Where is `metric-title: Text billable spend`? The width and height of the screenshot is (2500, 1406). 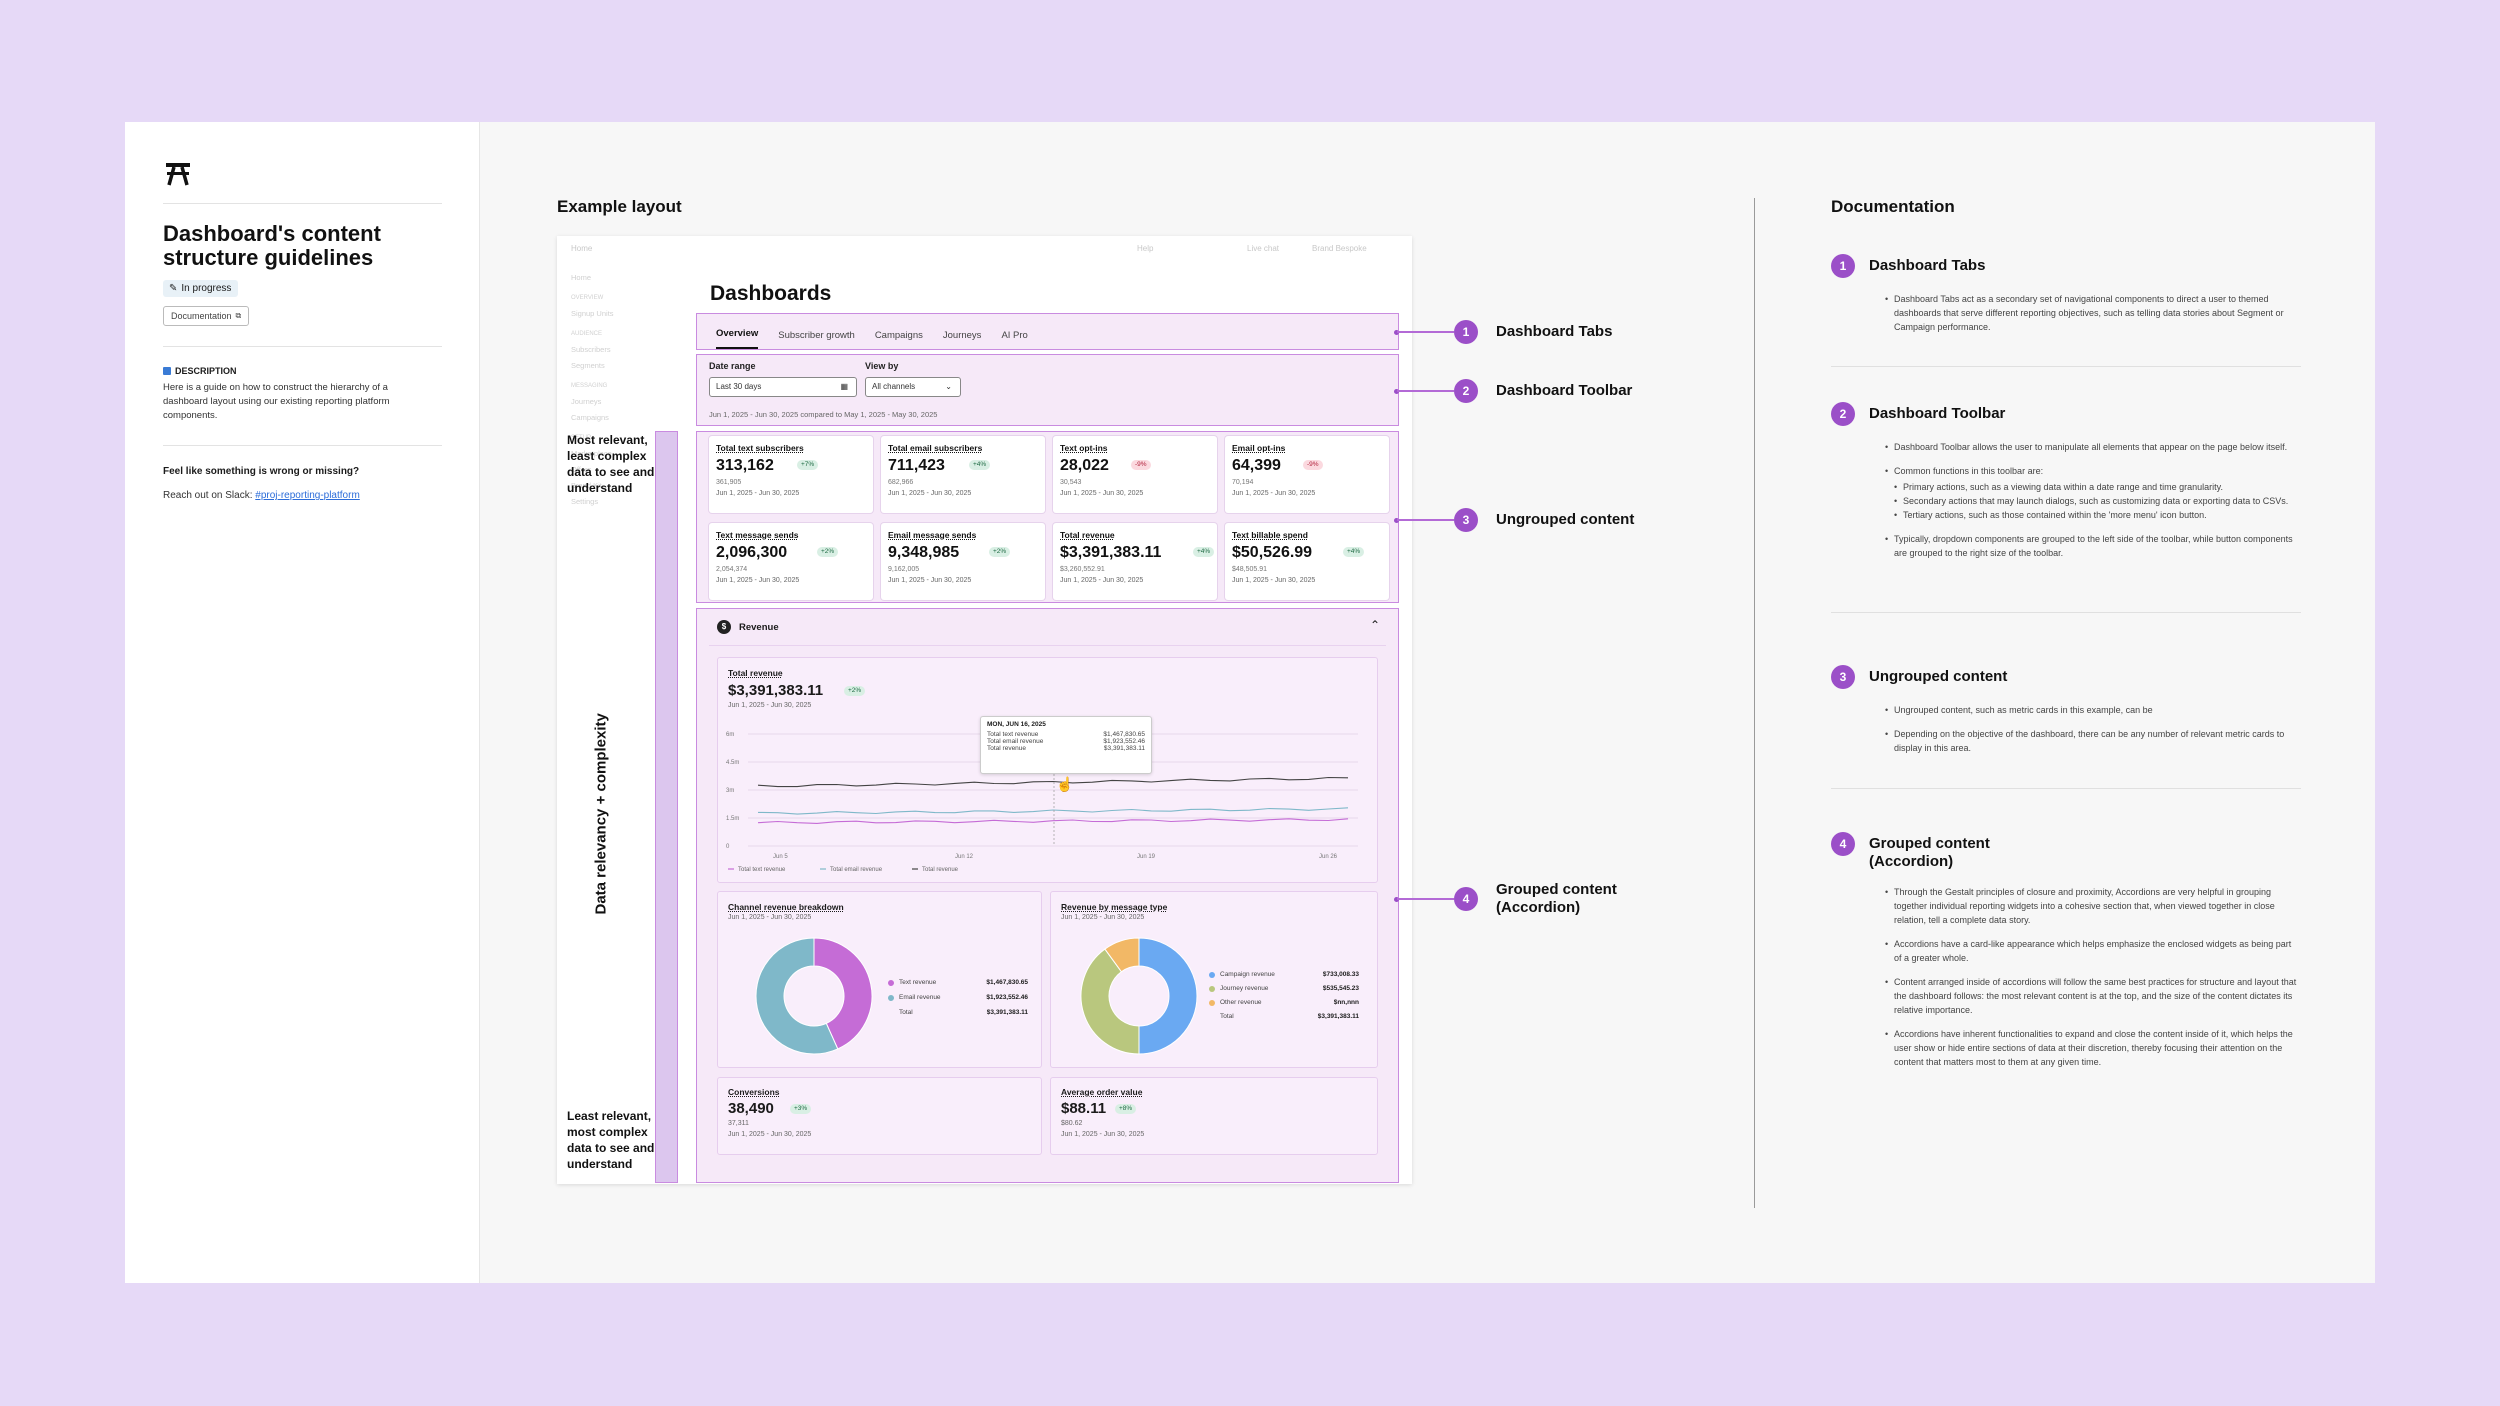 metric-title: Text billable spend is located at coordinates (1270, 535).